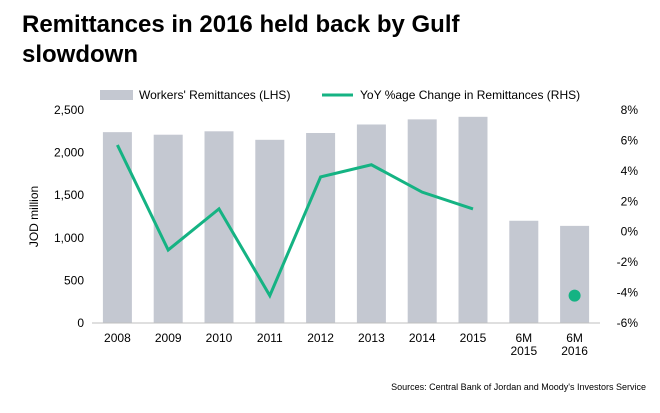 Image resolution: width=660 pixels, height=413 pixels. Describe the element at coordinates (80, 54) in the screenshot. I see `chart-title-line2: slowdown` at that location.